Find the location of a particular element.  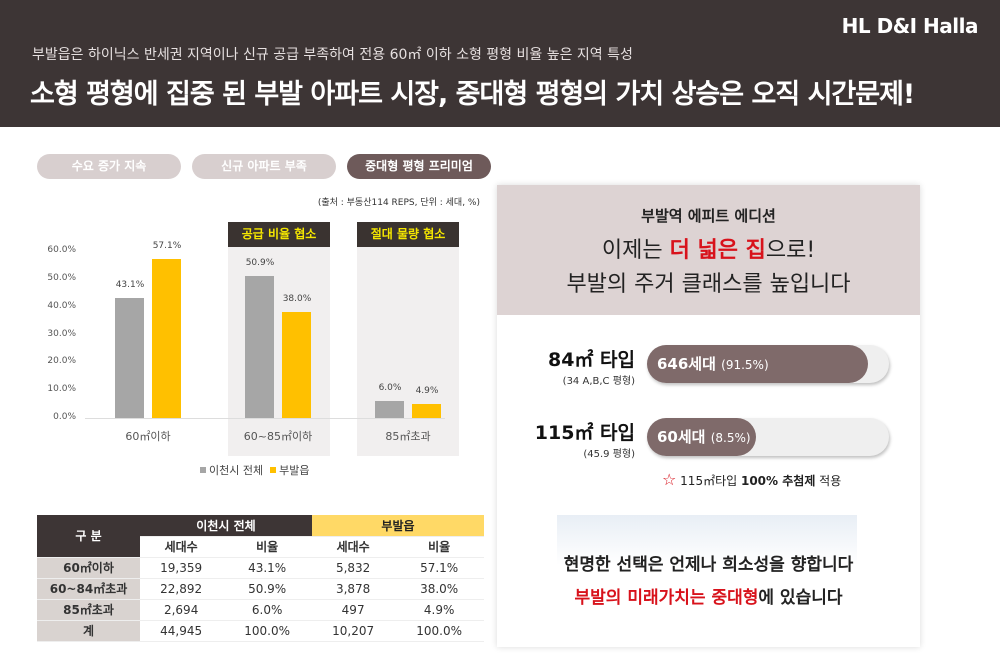

share-bar-fill: 60세대 (8.5%) is located at coordinates (701, 437).